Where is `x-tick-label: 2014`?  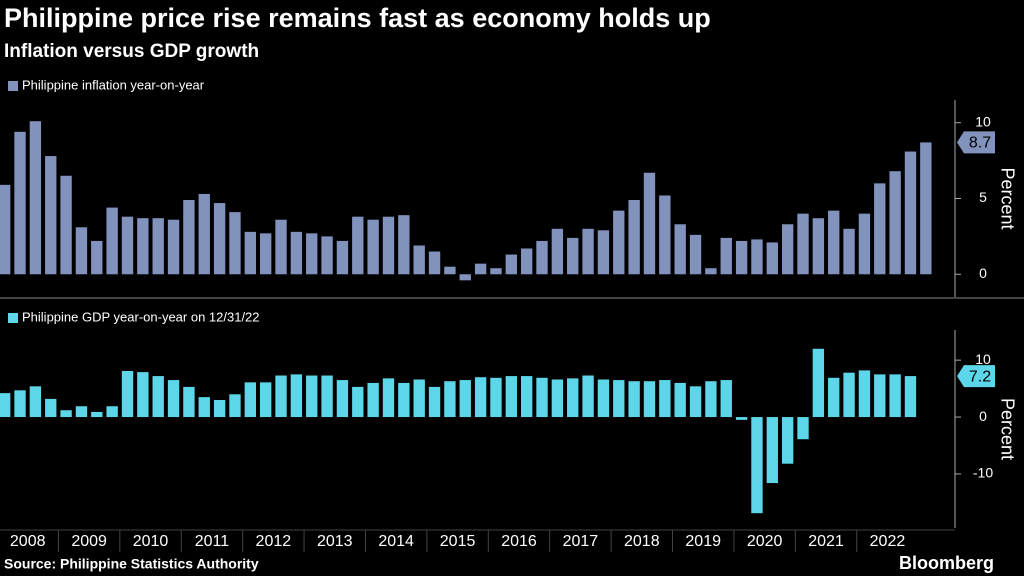
x-tick-label: 2014 is located at coordinates (396, 541).